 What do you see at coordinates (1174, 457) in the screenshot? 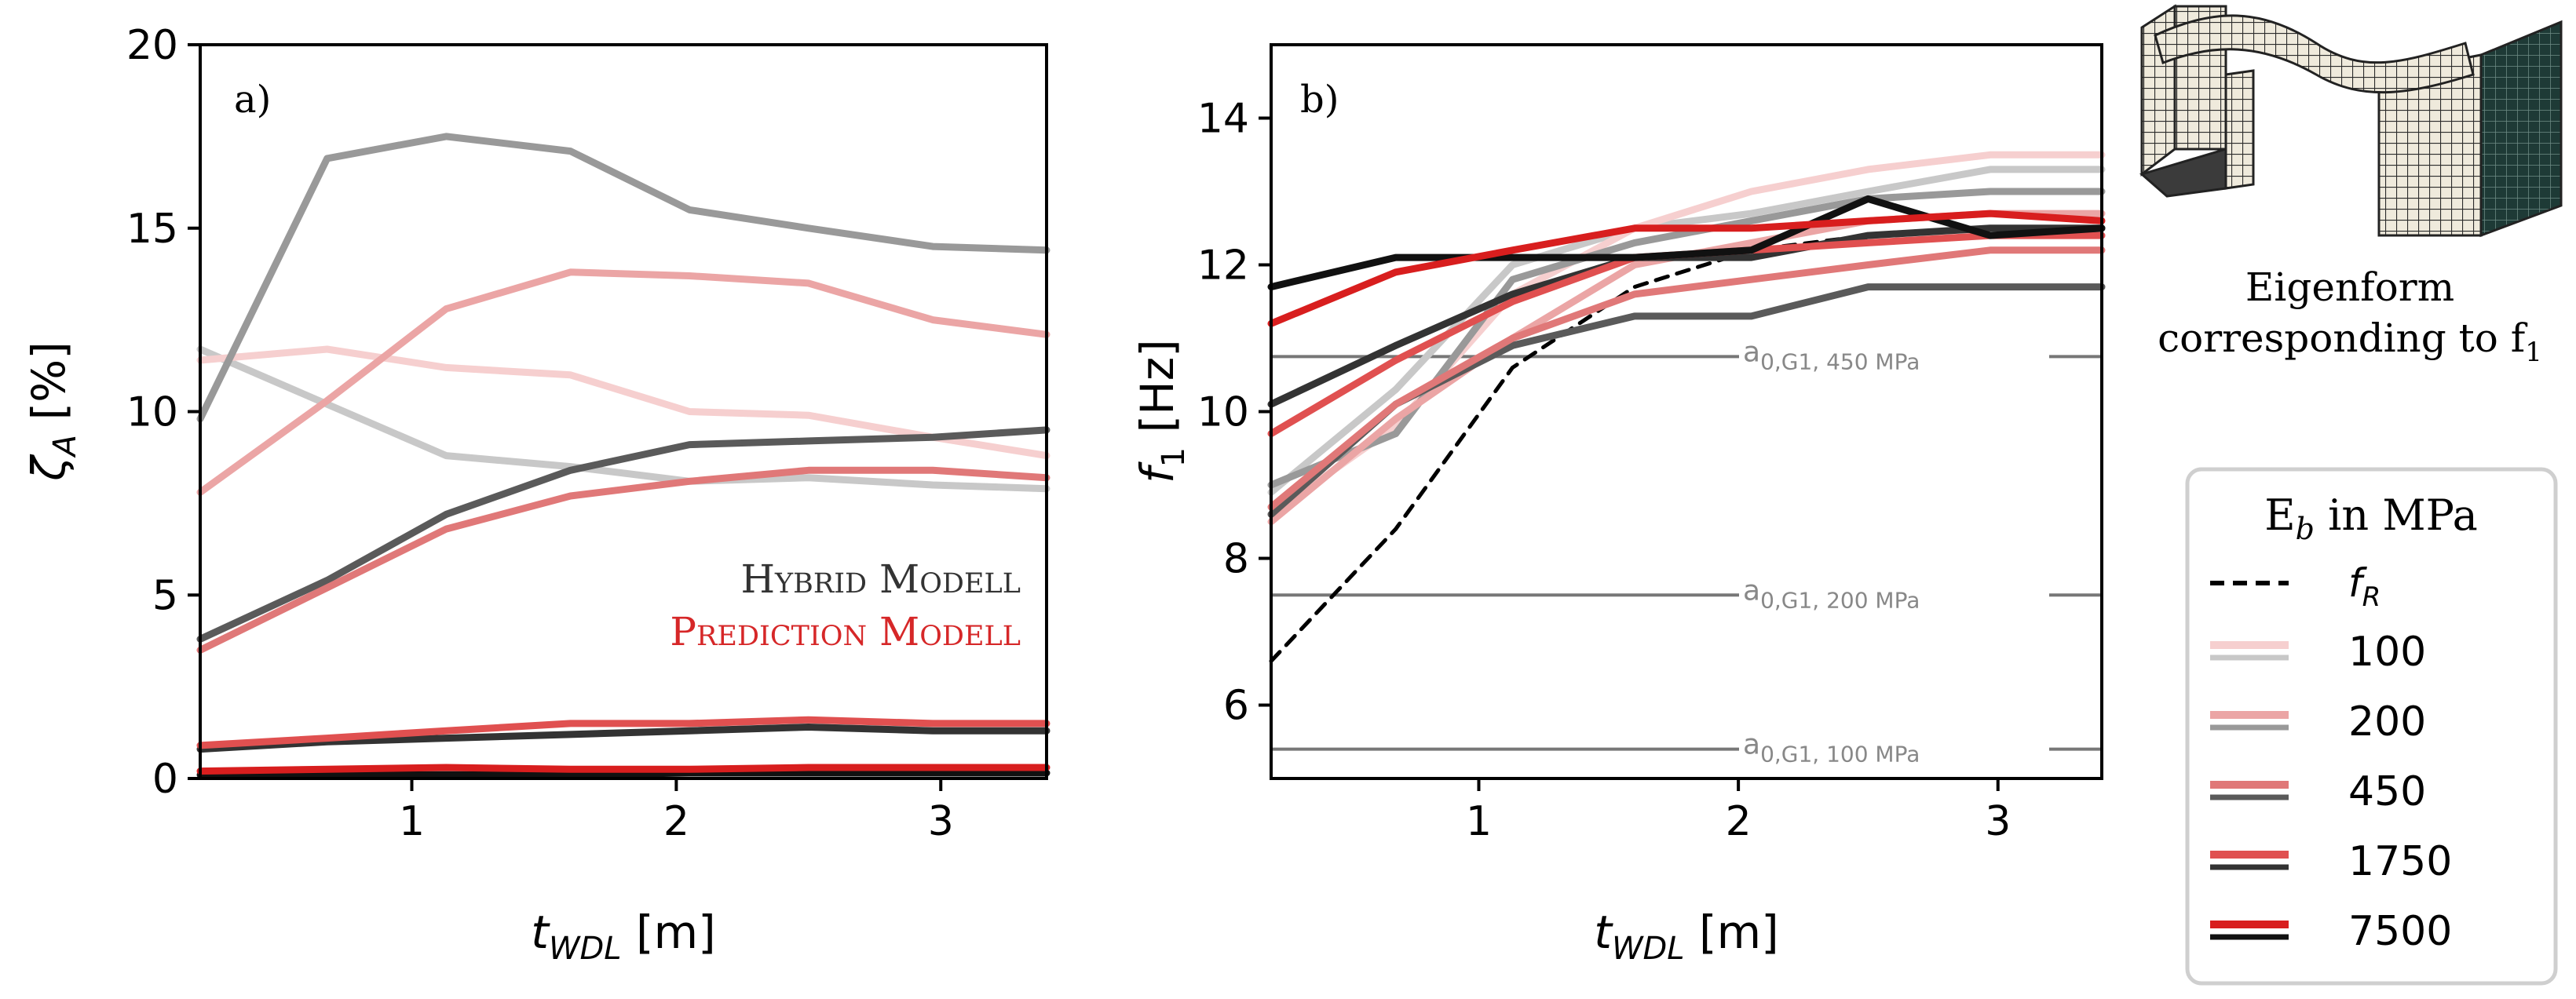
I see `panel-b-ylabel-sub: 1` at bounding box center [1174, 457].